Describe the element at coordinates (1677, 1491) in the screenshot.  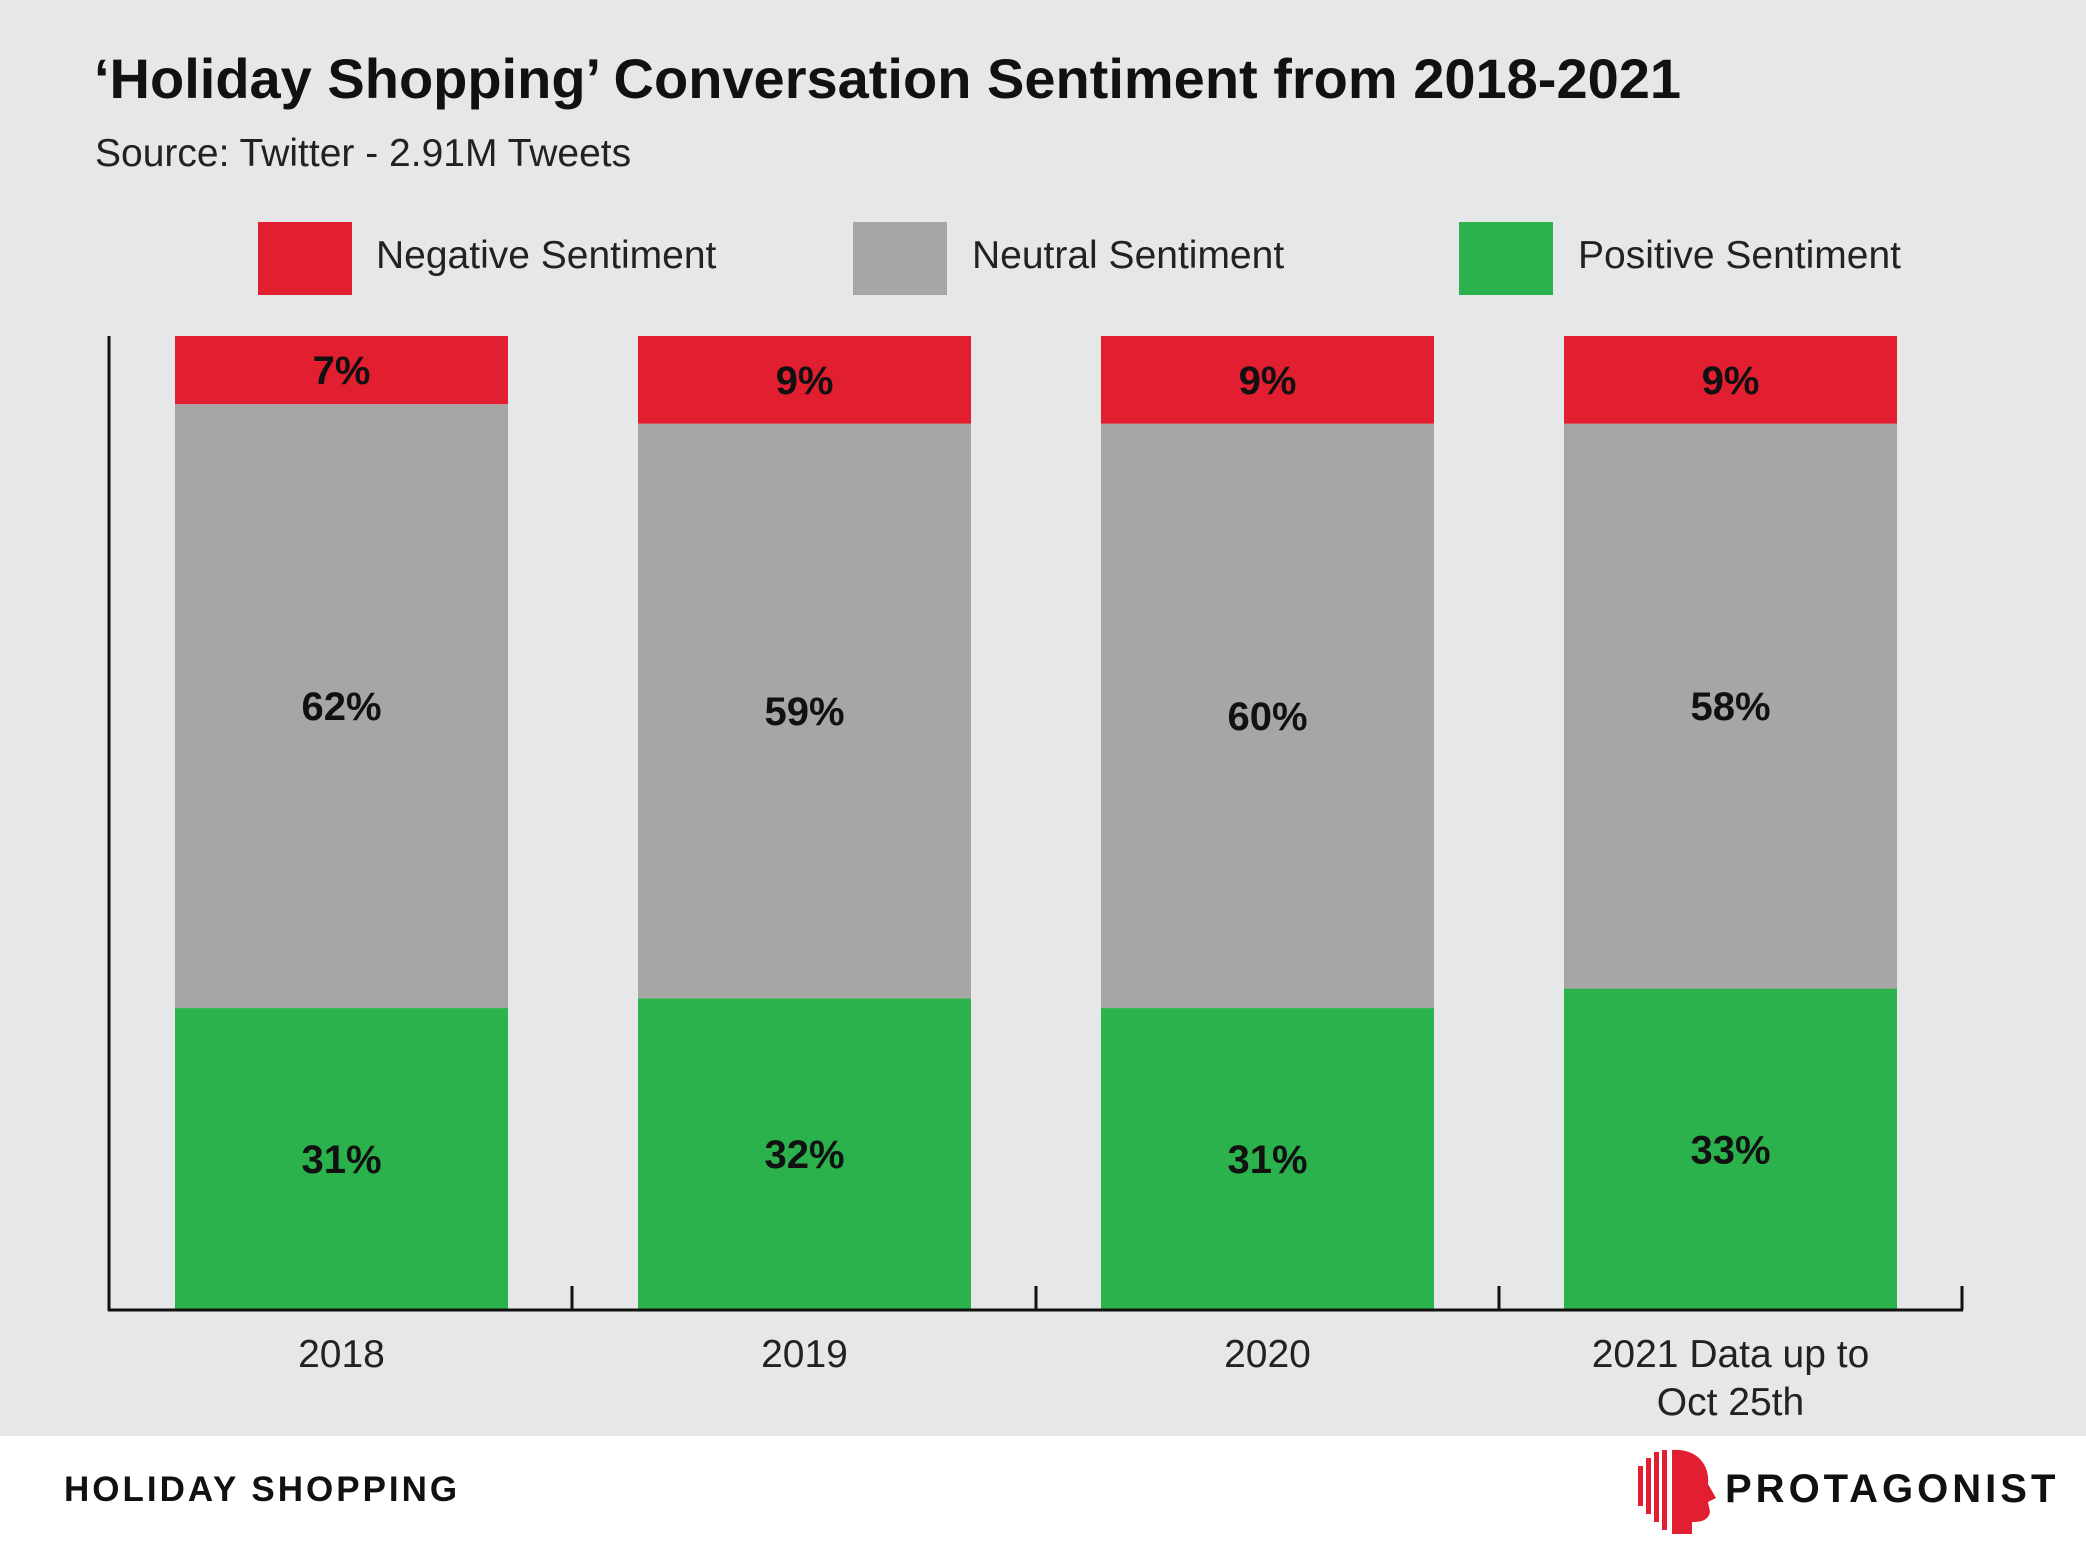
I see `protagonist-head-icon` at that location.